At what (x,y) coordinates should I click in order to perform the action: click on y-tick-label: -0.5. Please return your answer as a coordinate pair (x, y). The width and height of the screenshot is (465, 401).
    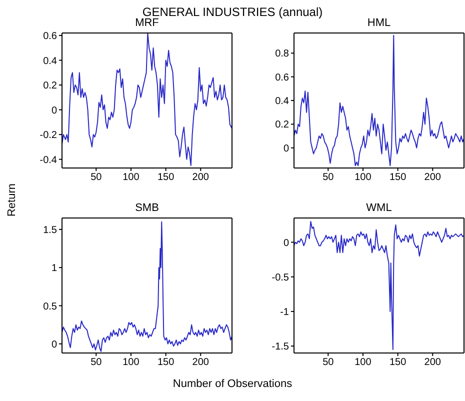
    Looking at the image, I should click on (281, 278).